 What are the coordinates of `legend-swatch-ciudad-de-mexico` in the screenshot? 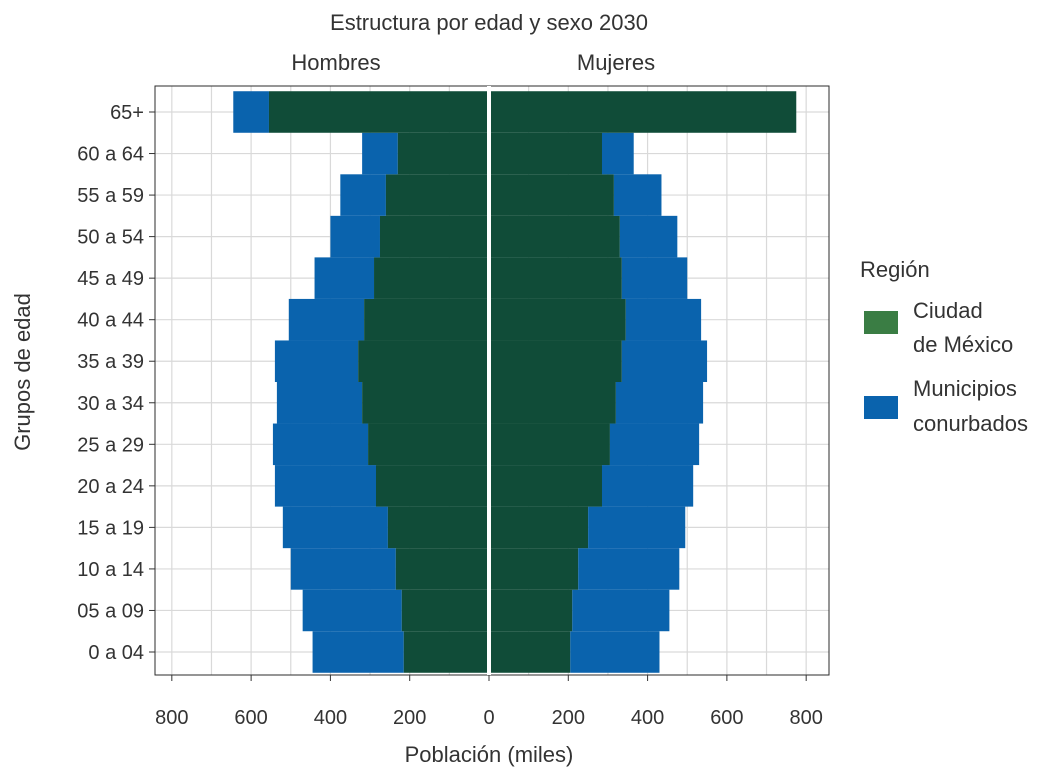 It's located at (881, 322).